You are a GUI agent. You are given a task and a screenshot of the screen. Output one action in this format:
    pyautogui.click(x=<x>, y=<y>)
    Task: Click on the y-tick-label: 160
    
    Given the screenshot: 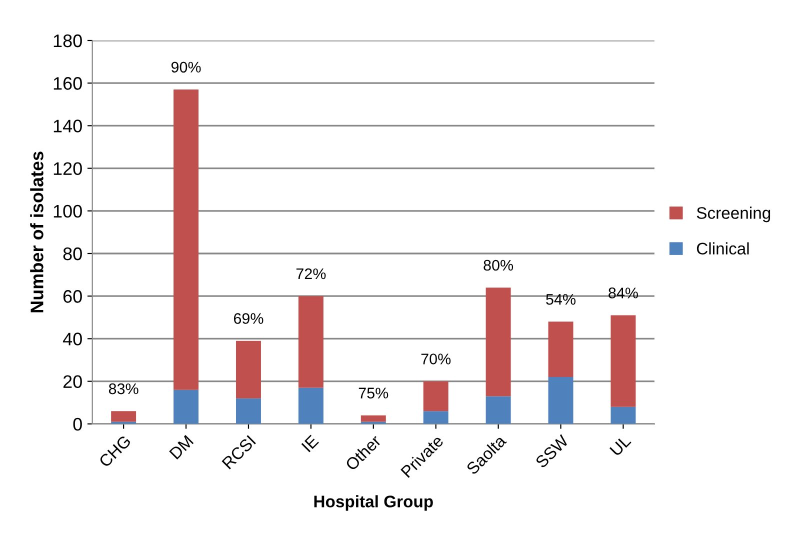 What is the action you would take?
    pyautogui.click(x=68, y=83)
    